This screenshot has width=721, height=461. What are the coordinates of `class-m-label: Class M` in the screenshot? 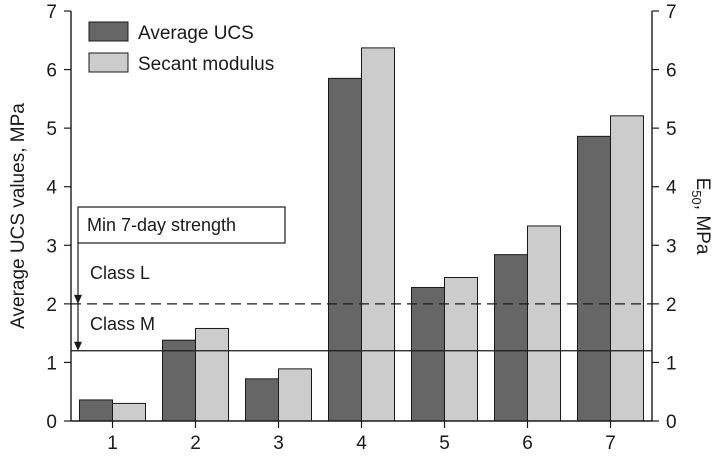 It's located at (122, 324).